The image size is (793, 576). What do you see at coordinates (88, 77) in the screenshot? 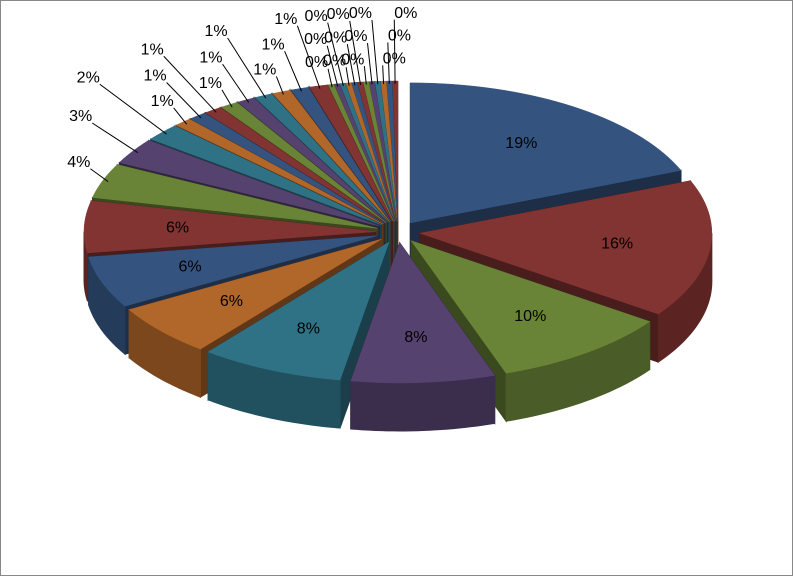
I see `data-label: 2%` at bounding box center [88, 77].